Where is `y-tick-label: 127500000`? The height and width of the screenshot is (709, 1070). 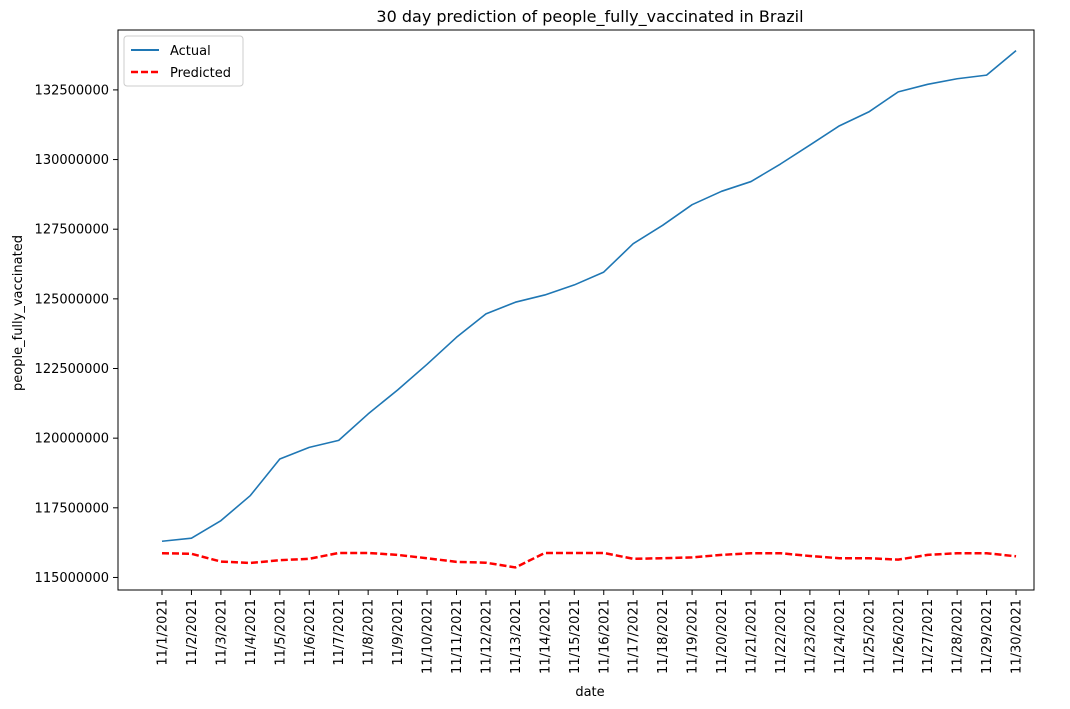
y-tick-label: 127500000 is located at coordinates (72, 230).